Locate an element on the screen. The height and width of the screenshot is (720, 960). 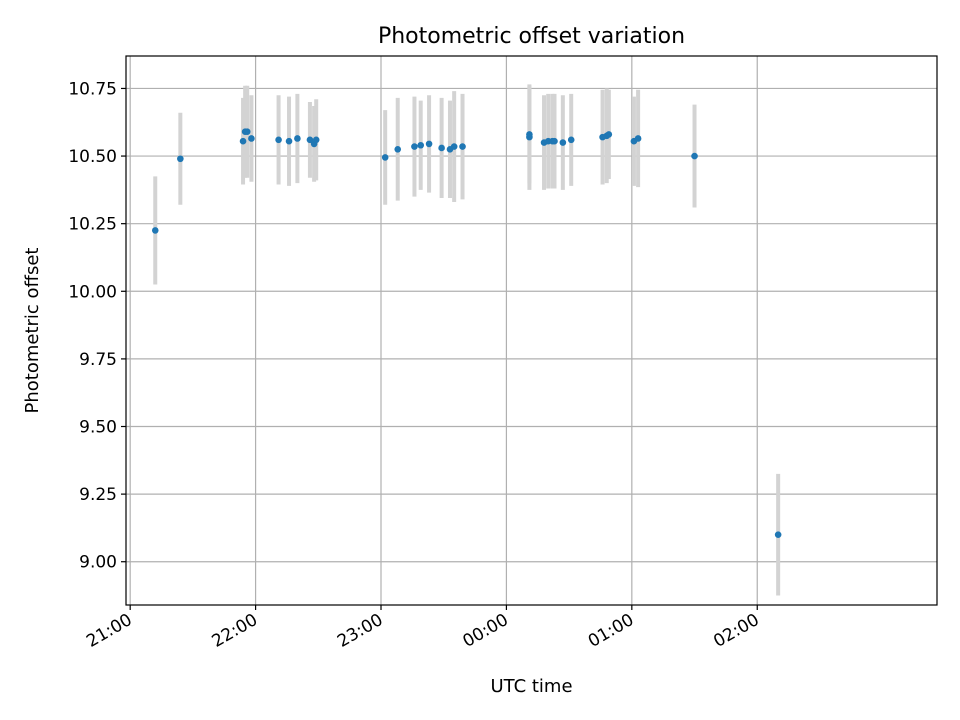
x-tick-label: 01:00 is located at coordinates (611, 631).